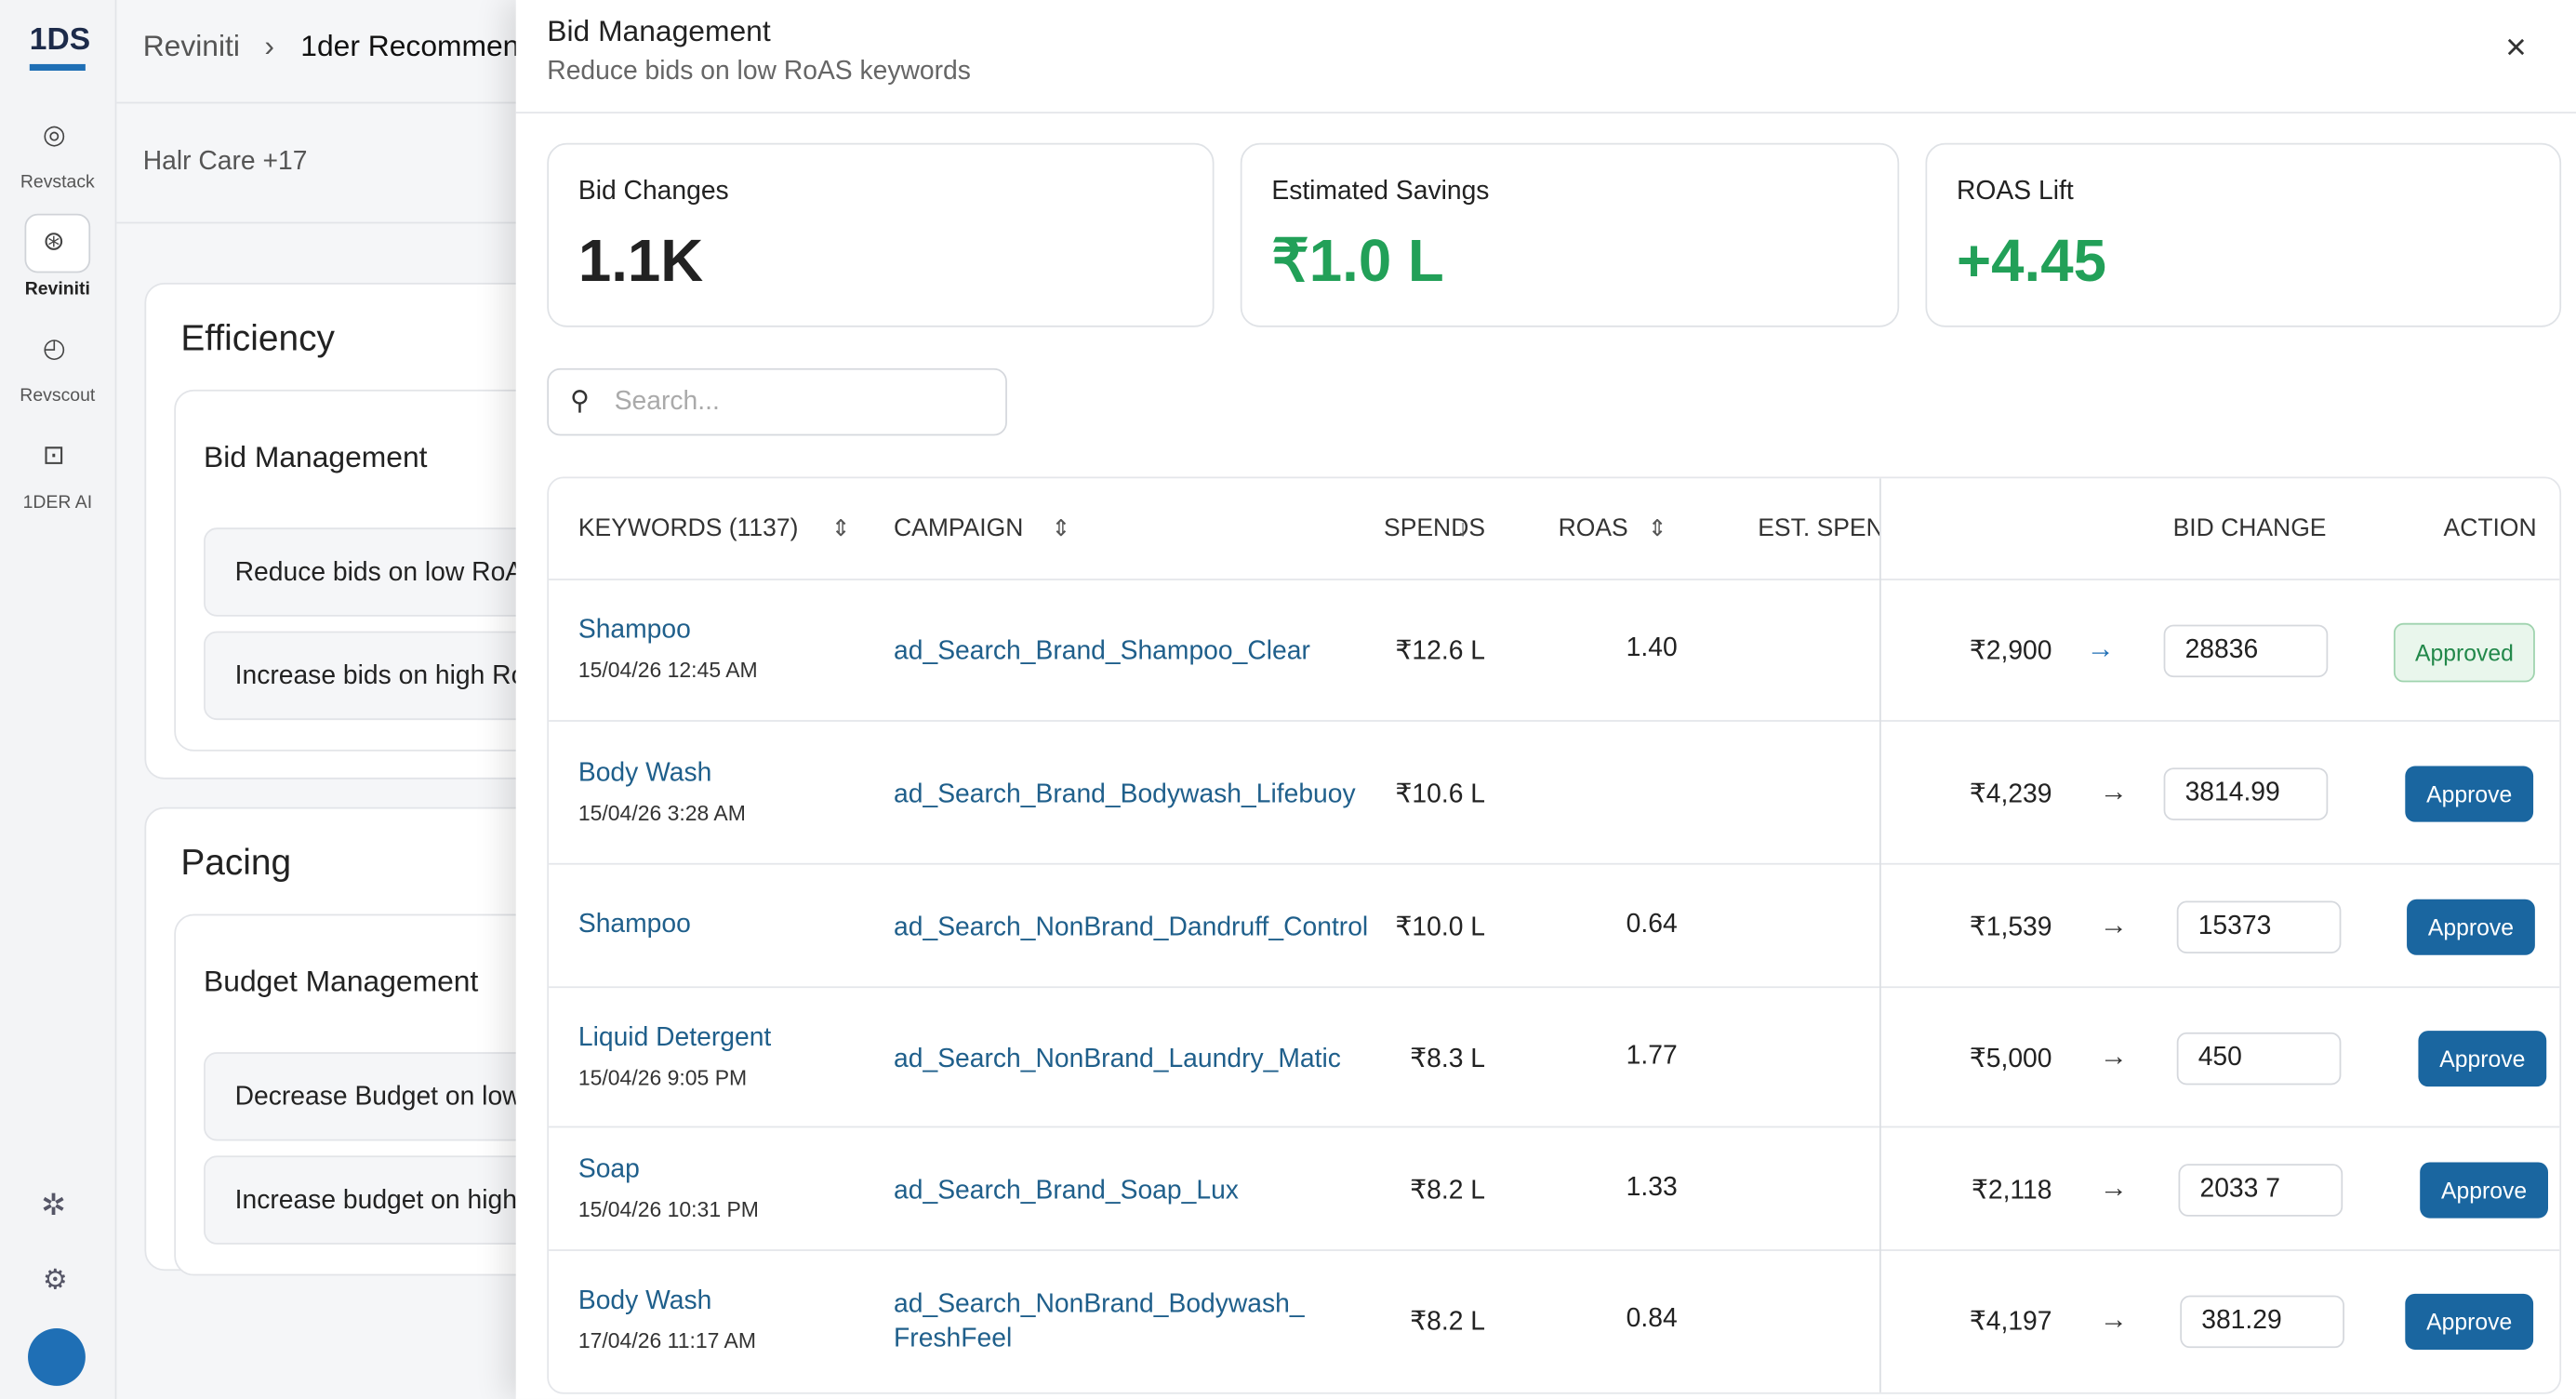 Image resolution: width=2576 pixels, height=1399 pixels. Describe the element at coordinates (418, 46) in the screenshot. I see `breadcrumb: 1der Recommend` at that location.